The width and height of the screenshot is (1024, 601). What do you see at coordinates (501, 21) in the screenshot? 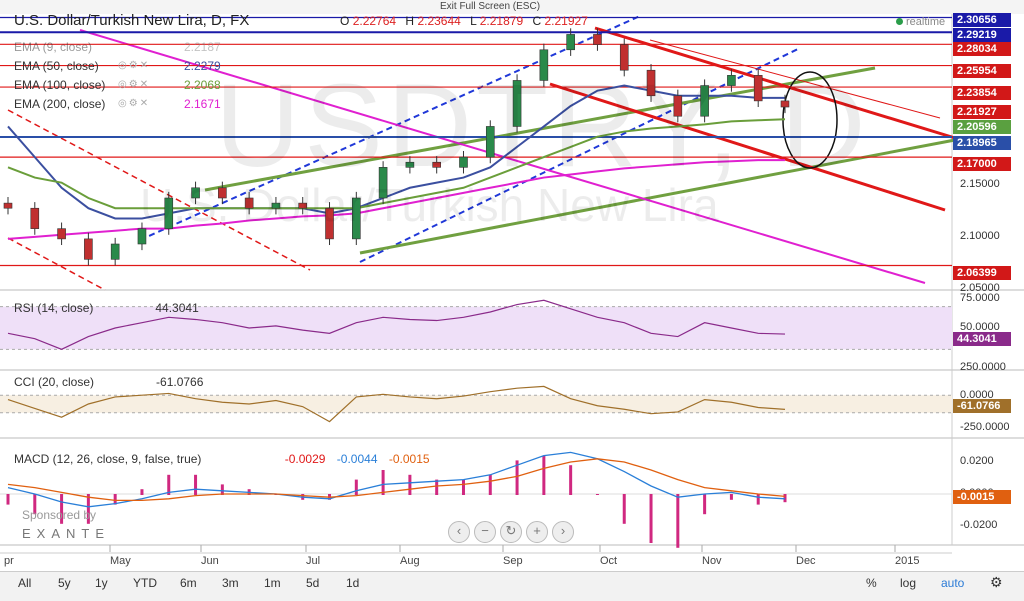
I see `low-value: 2.21879` at bounding box center [501, 21].